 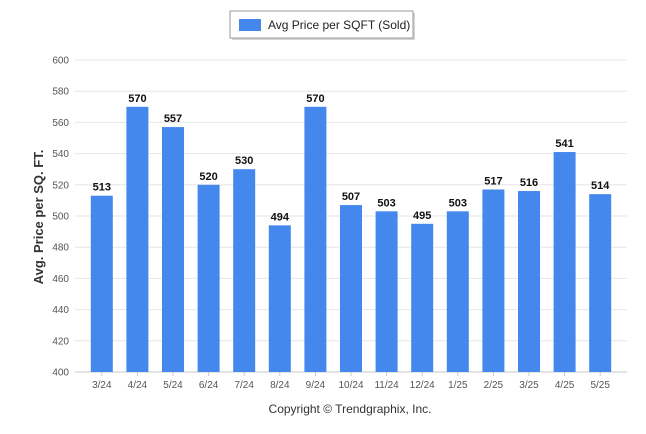 What do you see at coordinates (493, 181) in the screenshot?
I see `bar-value-label: 517` at bounding box center [493, 181].